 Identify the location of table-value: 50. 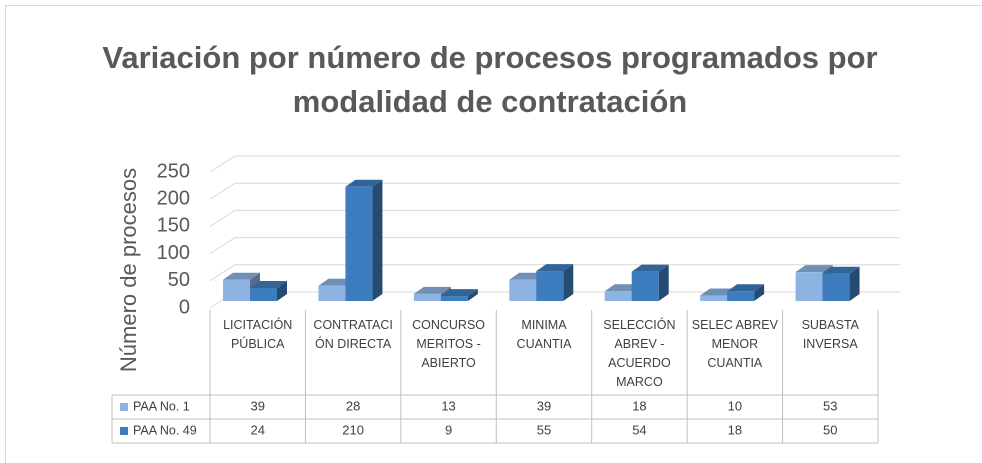
(830, 429).